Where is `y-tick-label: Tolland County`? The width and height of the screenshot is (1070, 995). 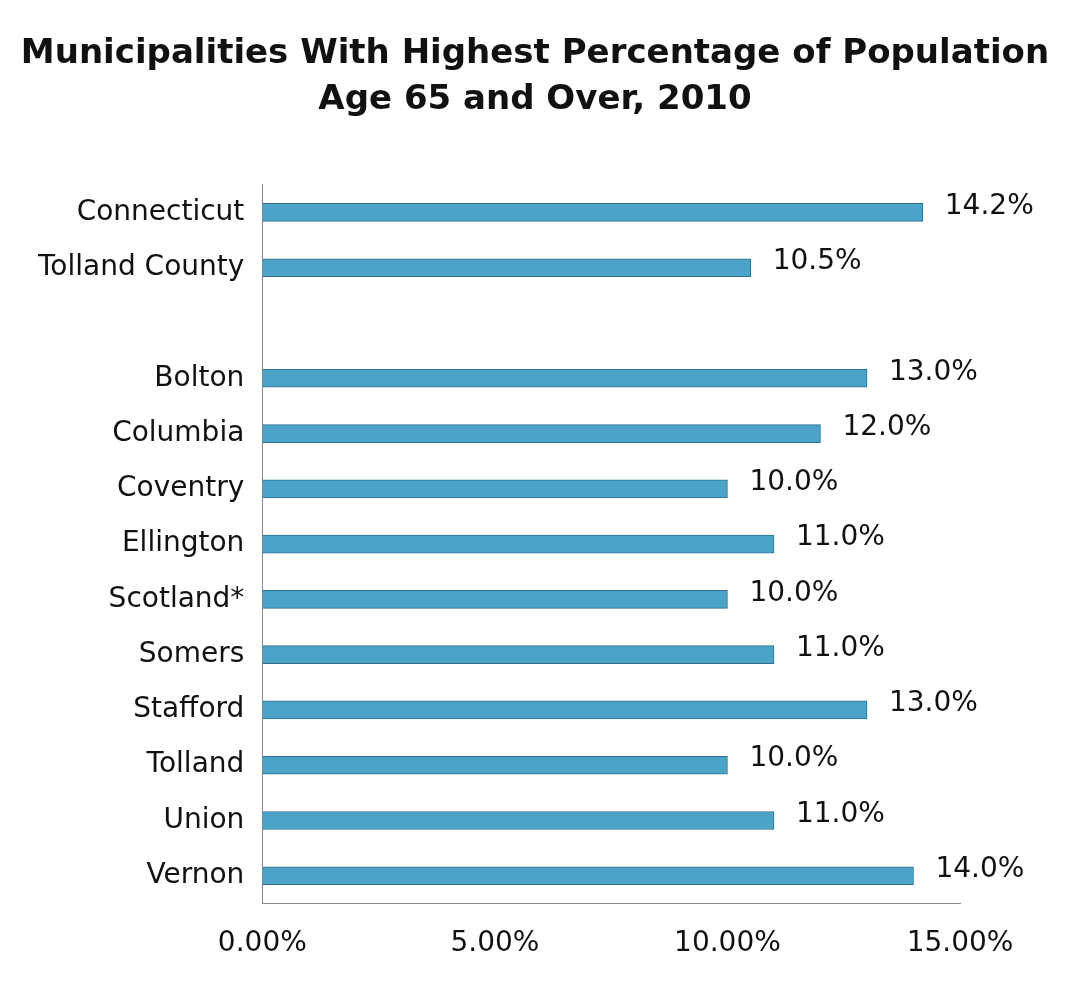
y-tick-label: Tolland County is located at coordinates (140, 265).